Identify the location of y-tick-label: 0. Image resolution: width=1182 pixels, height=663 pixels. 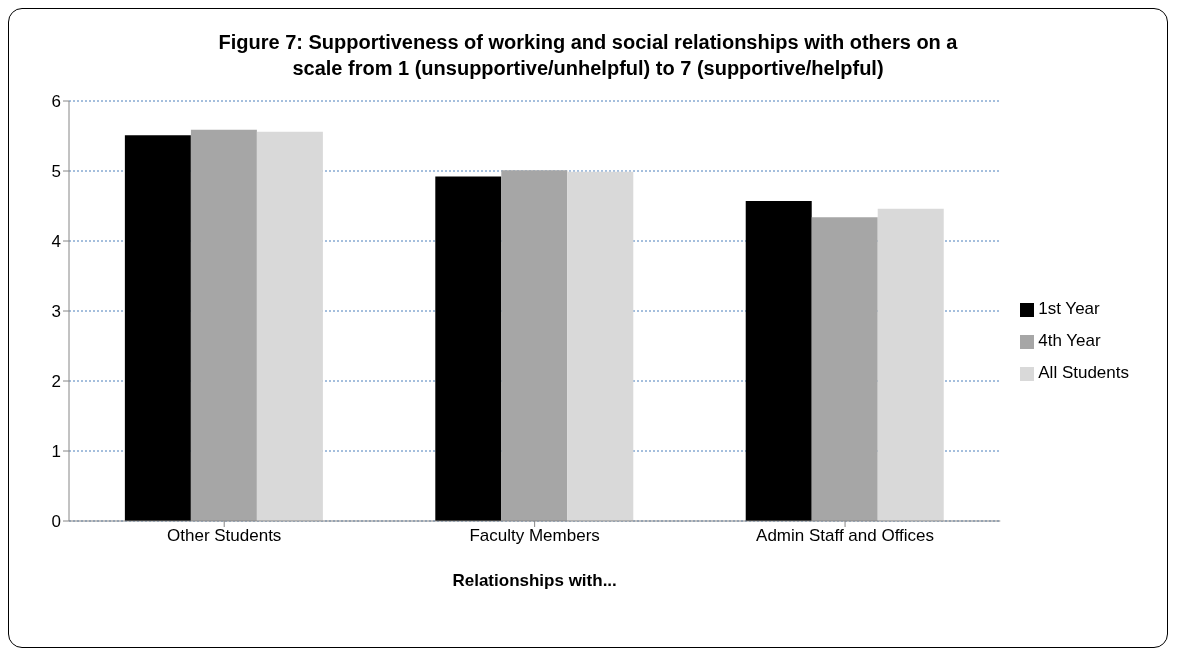
(56, 522).